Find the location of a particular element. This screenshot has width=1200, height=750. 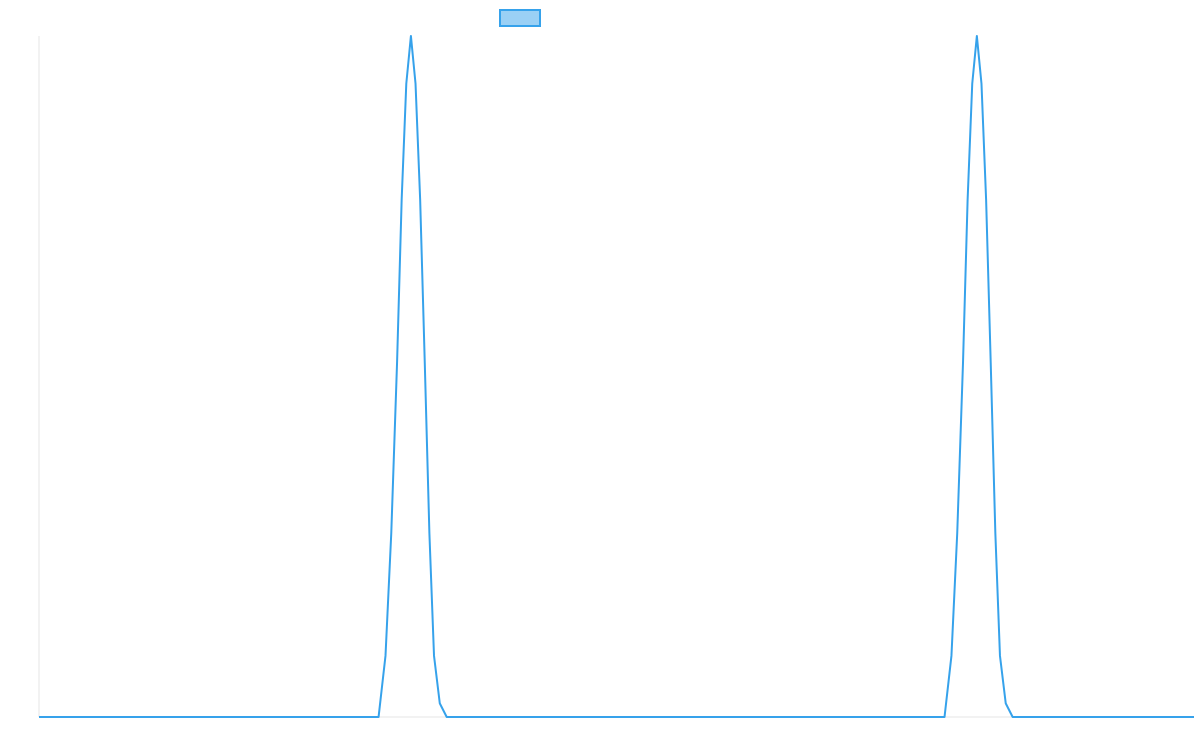

legend is located at coordinates (520, 18).